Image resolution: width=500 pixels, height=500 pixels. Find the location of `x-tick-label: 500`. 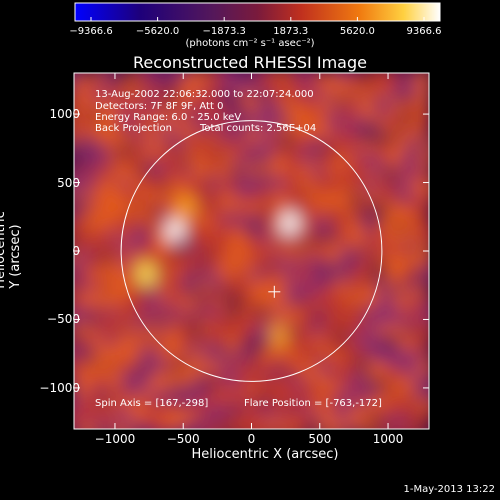

x-tick-label: 500 is located at coordinates (320, 439).